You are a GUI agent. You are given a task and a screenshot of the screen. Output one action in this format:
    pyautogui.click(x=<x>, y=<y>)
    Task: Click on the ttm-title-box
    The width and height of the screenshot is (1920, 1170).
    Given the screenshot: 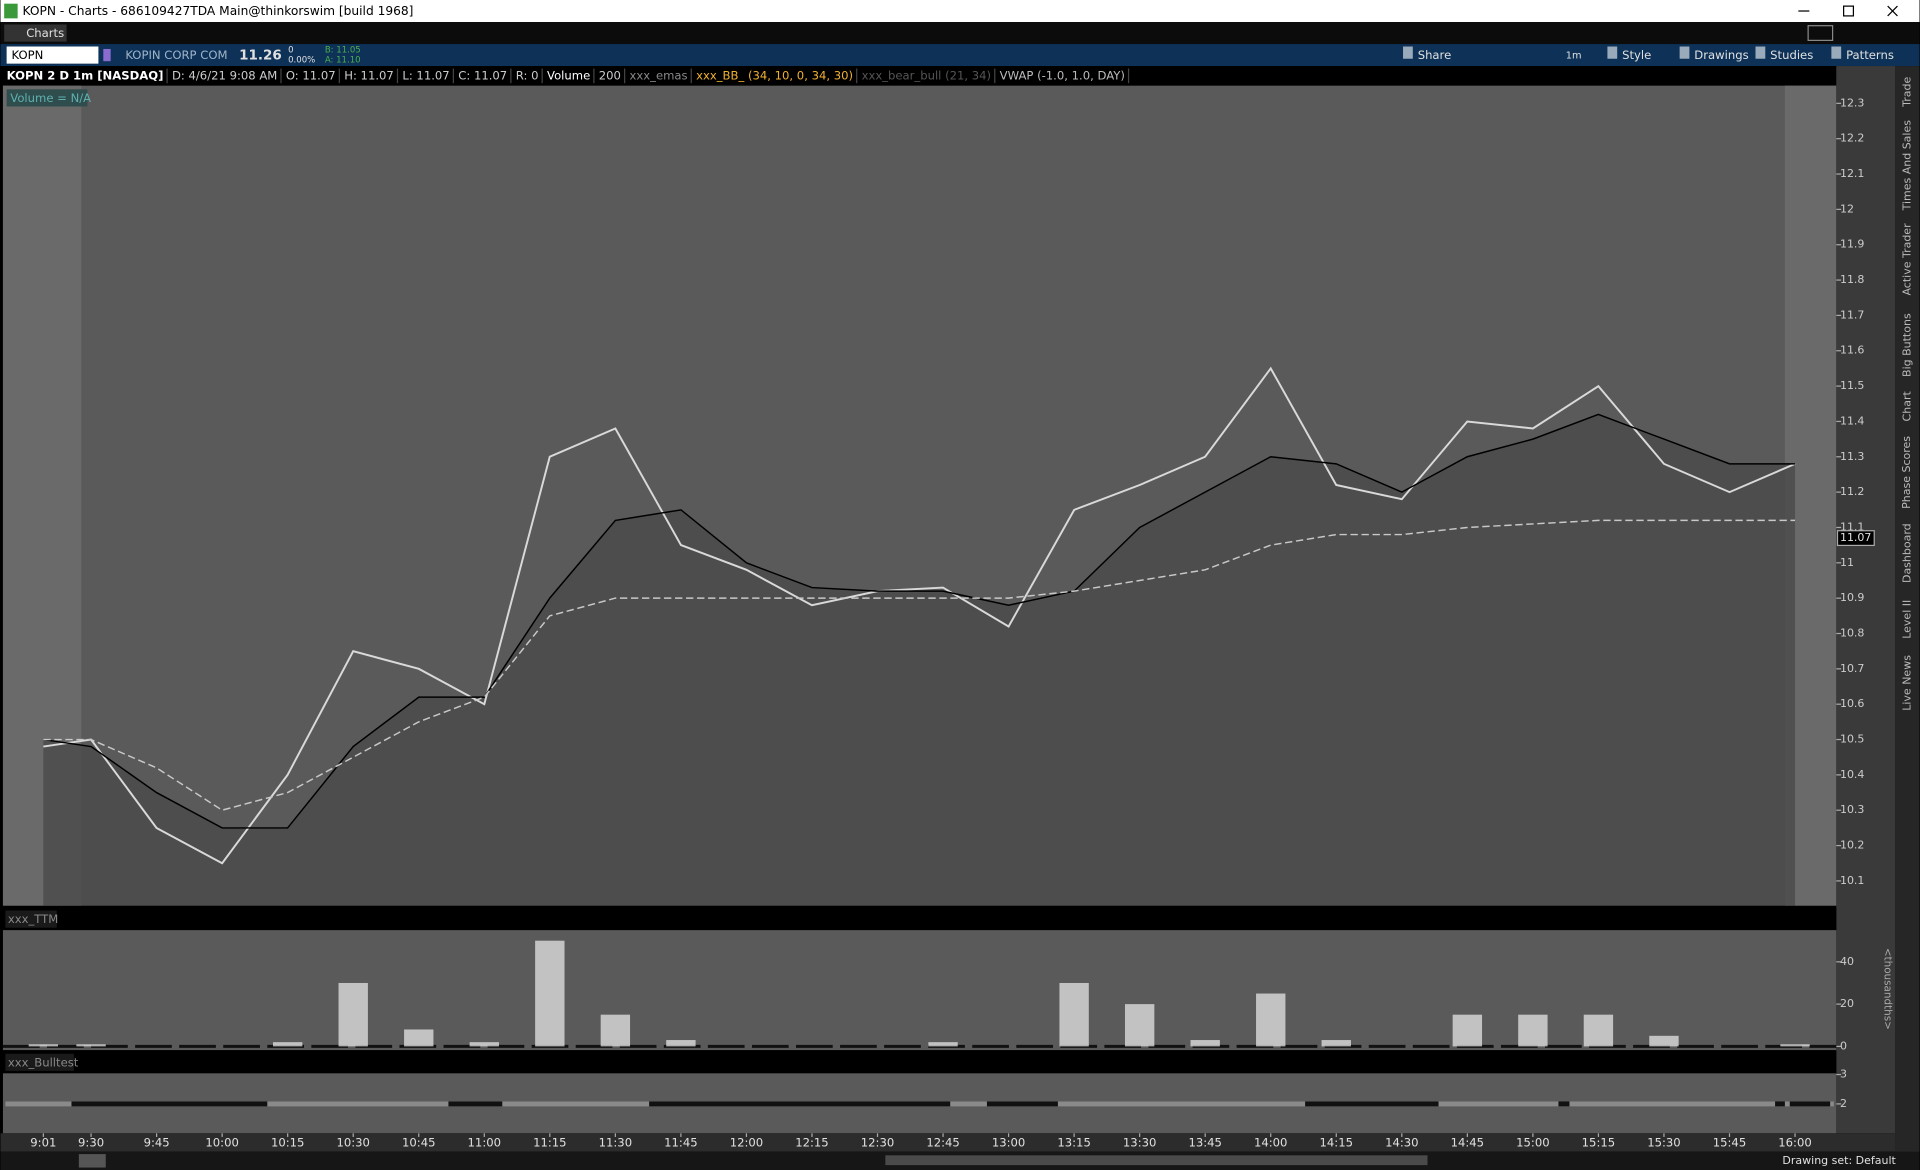 What is the action you would take?
    pyautogui.click(x=31, y=919)
    